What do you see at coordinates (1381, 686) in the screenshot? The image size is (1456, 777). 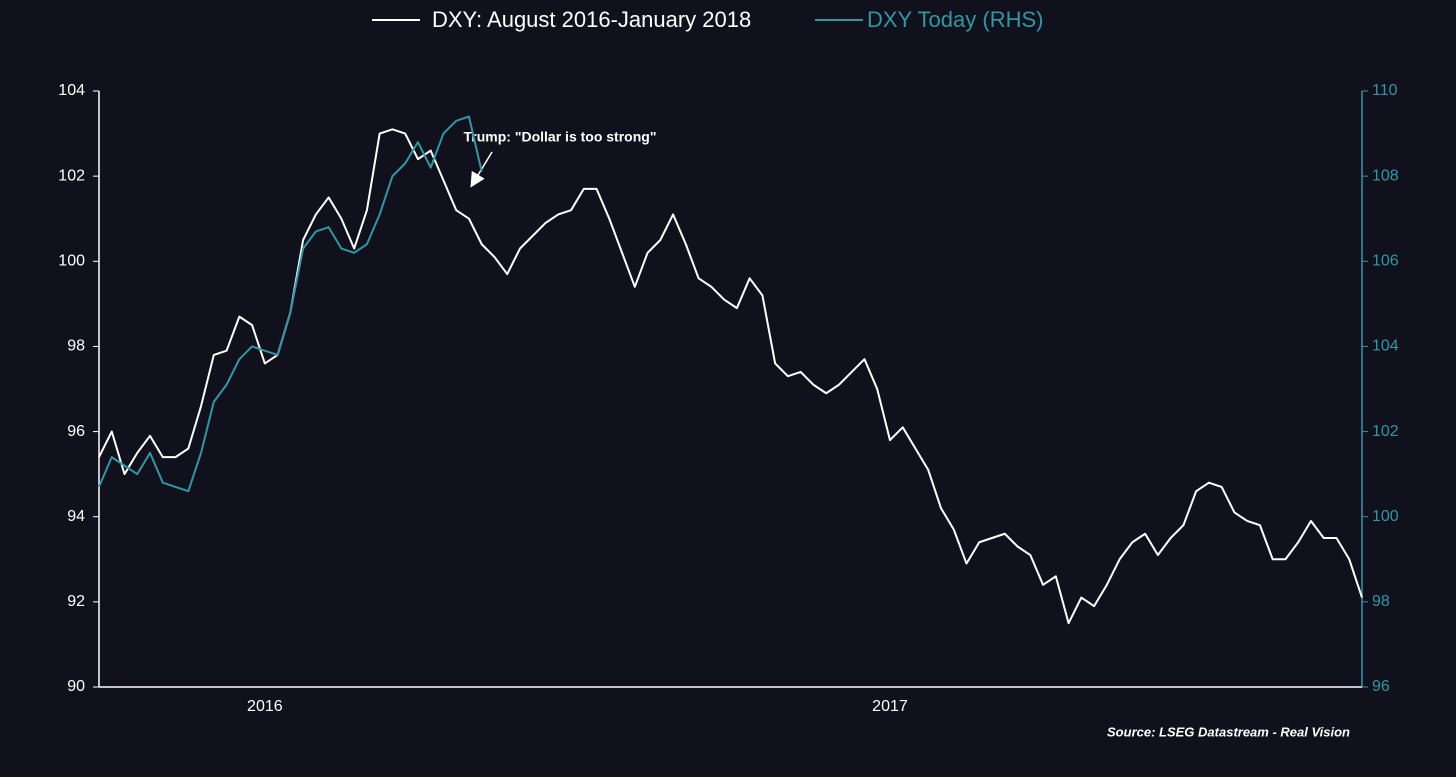 I see `y2-tick-label: 96` at bounding box center [1381, 686].